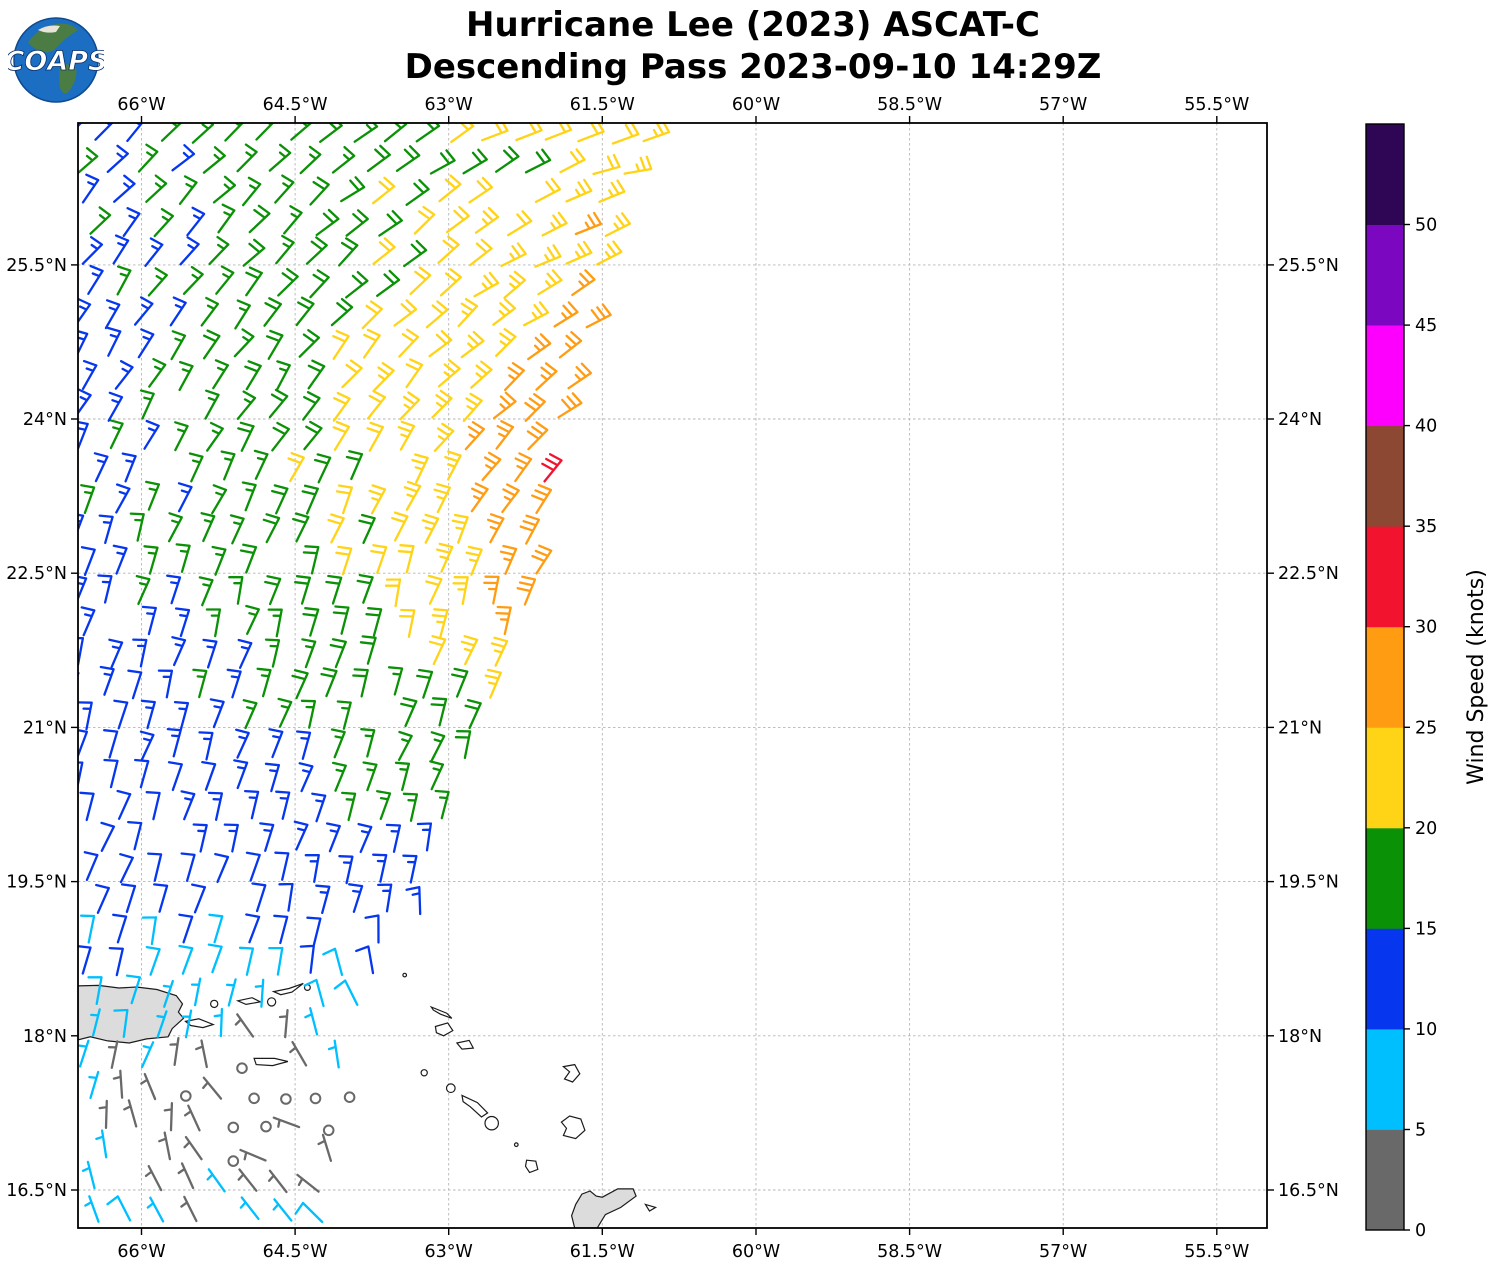 The height and width of the screenshot is (1264, 1506). I want to click on island-antigua, so click(573, 1127).